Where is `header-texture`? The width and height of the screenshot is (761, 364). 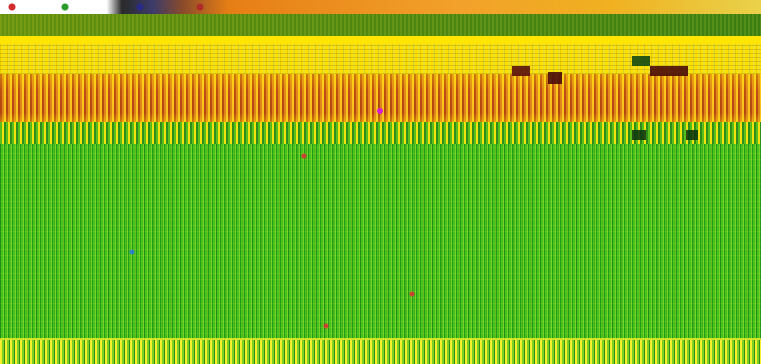 header-texture is located at coordinates (380, 25).